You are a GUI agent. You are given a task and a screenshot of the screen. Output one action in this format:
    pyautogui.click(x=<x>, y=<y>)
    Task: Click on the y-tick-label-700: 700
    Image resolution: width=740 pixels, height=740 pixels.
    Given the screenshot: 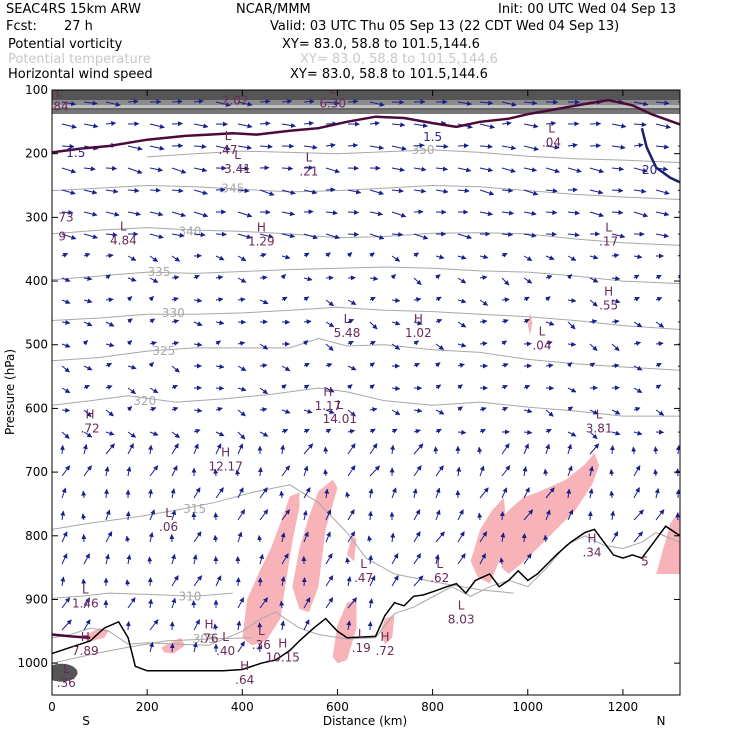 What is the action you would take?
    pyautogui.click(x=36, y=472)
    